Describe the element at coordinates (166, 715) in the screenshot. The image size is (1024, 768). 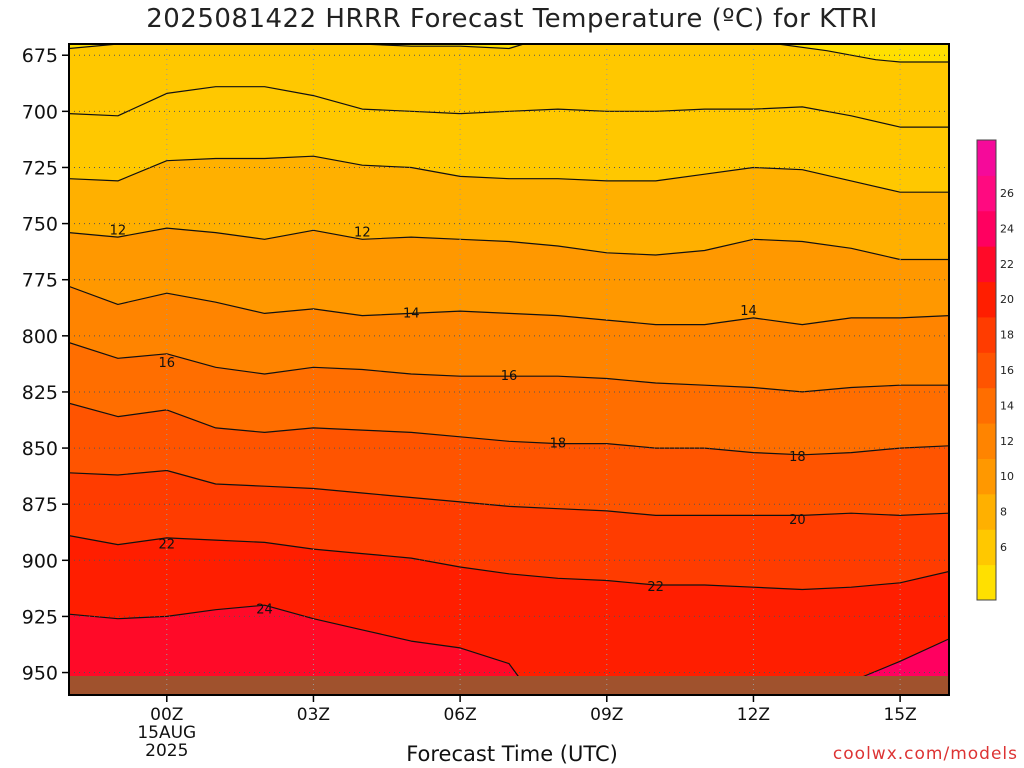
I see `x-tick-label: 00Z` at that location.